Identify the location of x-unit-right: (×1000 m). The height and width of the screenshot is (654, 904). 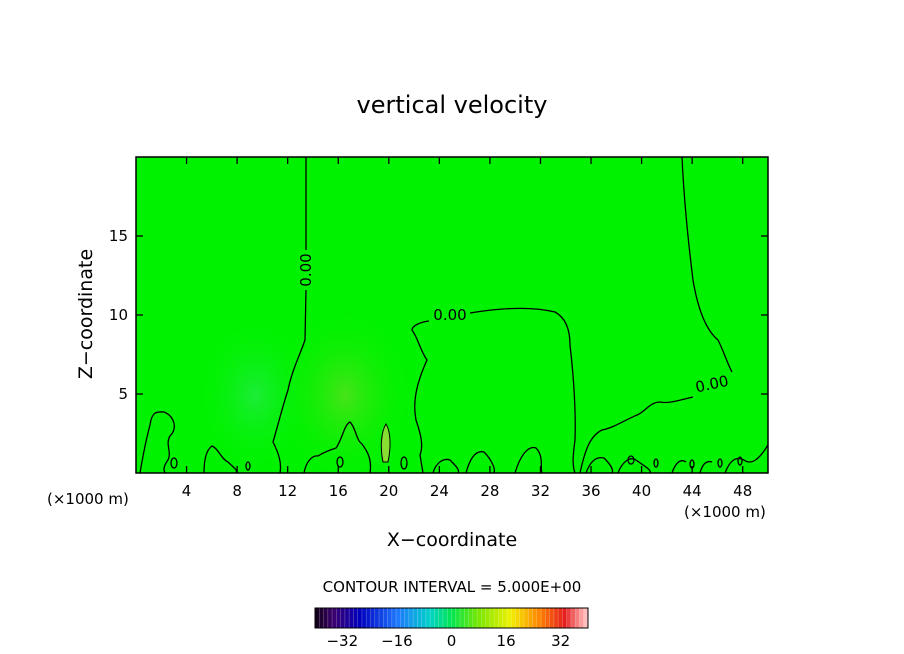
(725, 512).